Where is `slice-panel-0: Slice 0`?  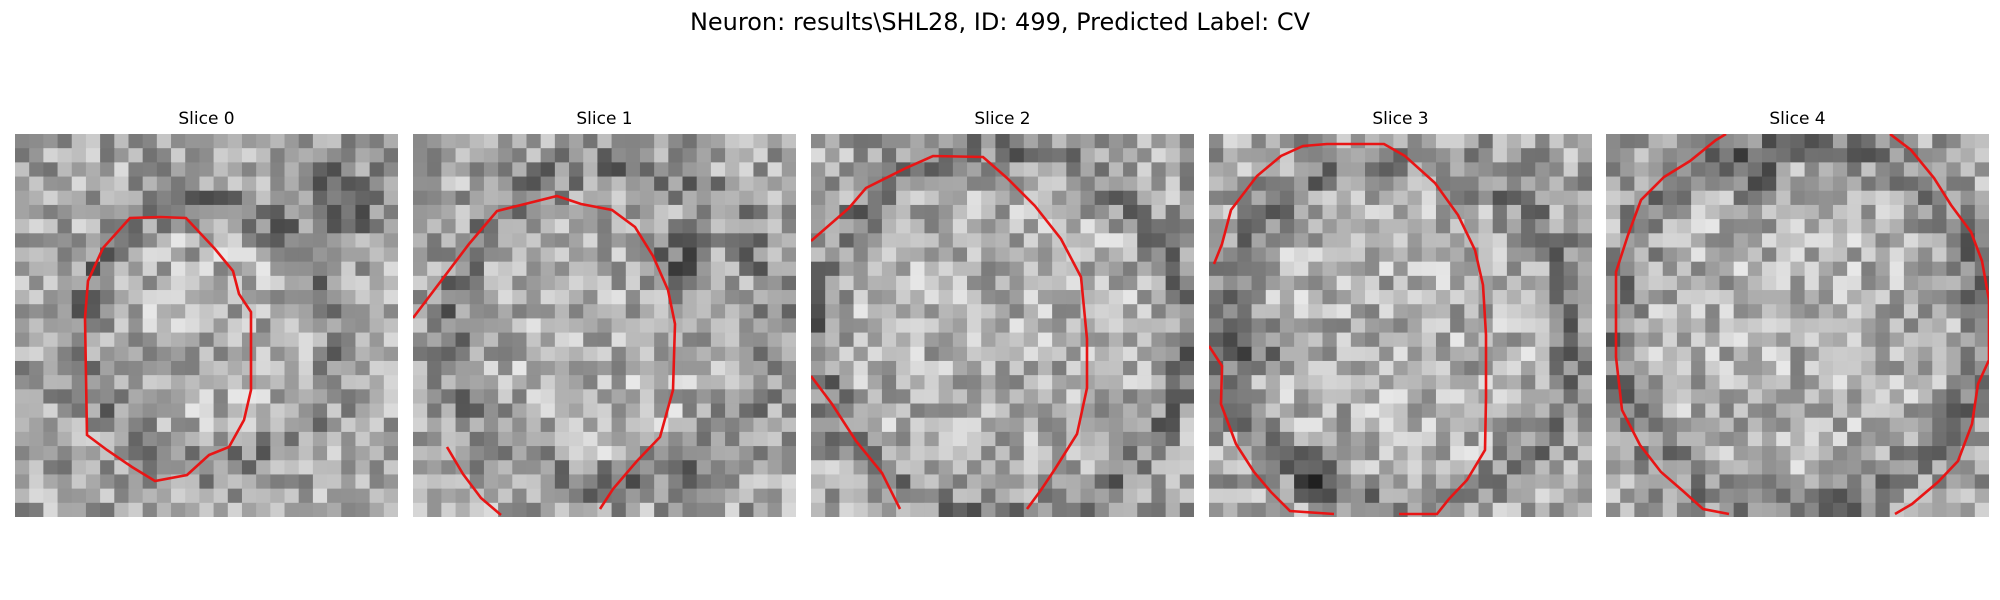
slice-panel-0: Slice 0 is located at coordinates (206, 312).